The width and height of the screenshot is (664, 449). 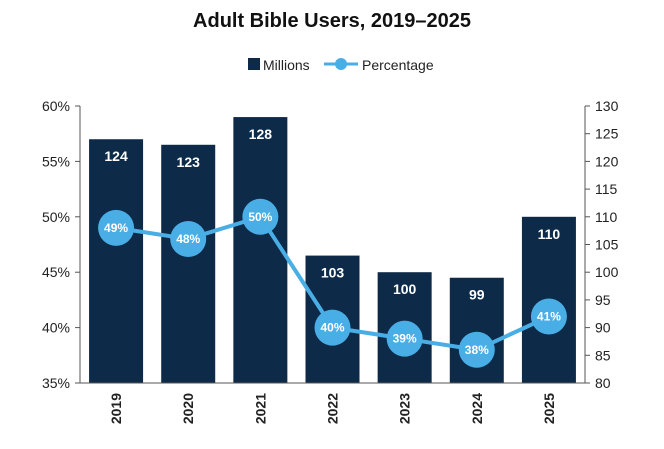 What do you see at coordinates (607, 134) in the screenshot?
I see `y-right-tick-label: 125` at bounding box center [607, 134].